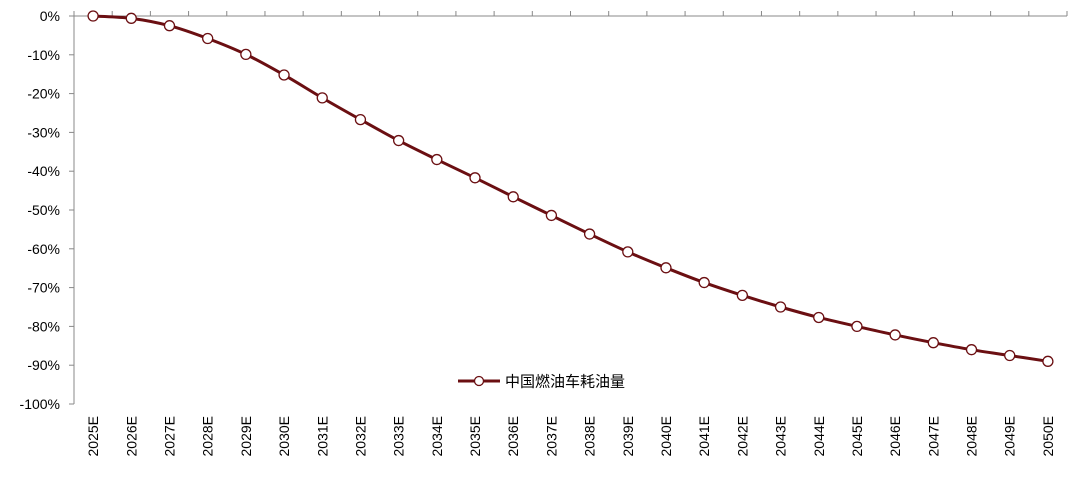 This screenshot has width=1080, height=478. What do you see at coordinates (819, 436) in the screenshot?
I see `x-tick-label: 2044E` at bounding box center [819, 436].